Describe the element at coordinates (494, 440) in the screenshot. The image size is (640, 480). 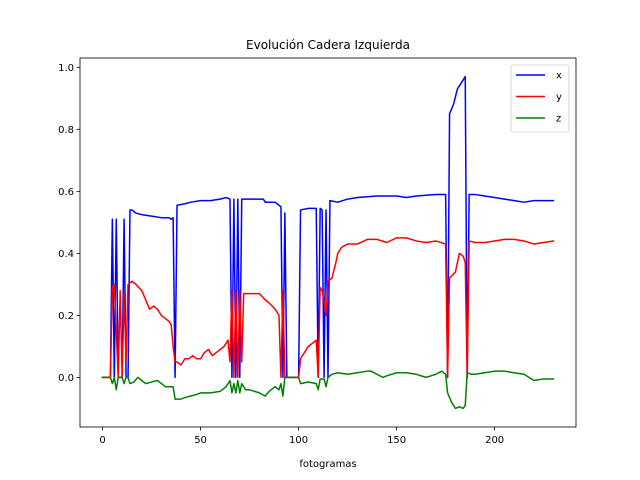
I see `x-tick-label: 200` at that location.